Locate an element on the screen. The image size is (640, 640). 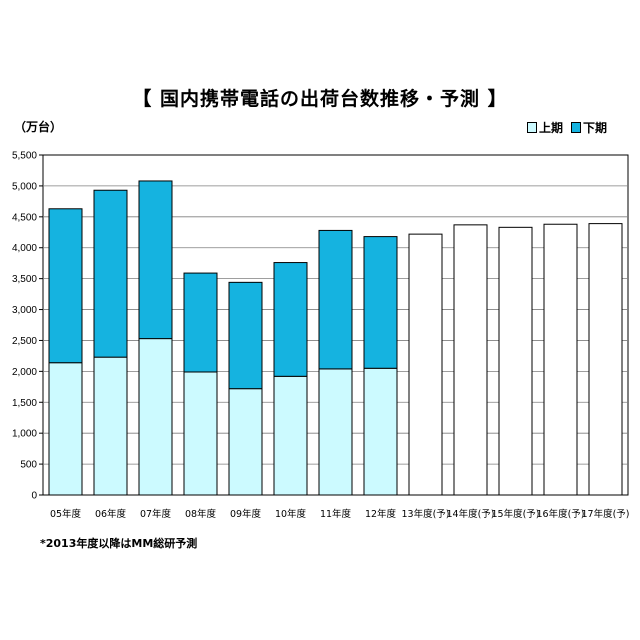
y-tick-label: 5,000 is located at coordinates (24, 186).